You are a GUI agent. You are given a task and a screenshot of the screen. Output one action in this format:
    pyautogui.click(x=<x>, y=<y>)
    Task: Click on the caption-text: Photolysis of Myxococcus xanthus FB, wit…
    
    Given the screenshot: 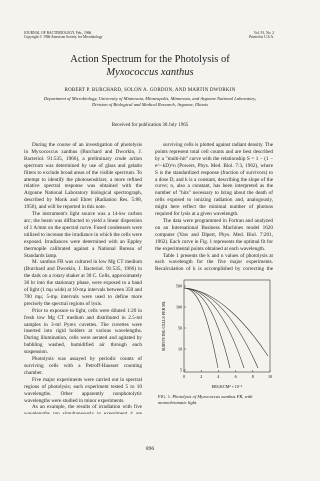 What is the action you would take?
    pyautogui.click(x=205, y=399)
    